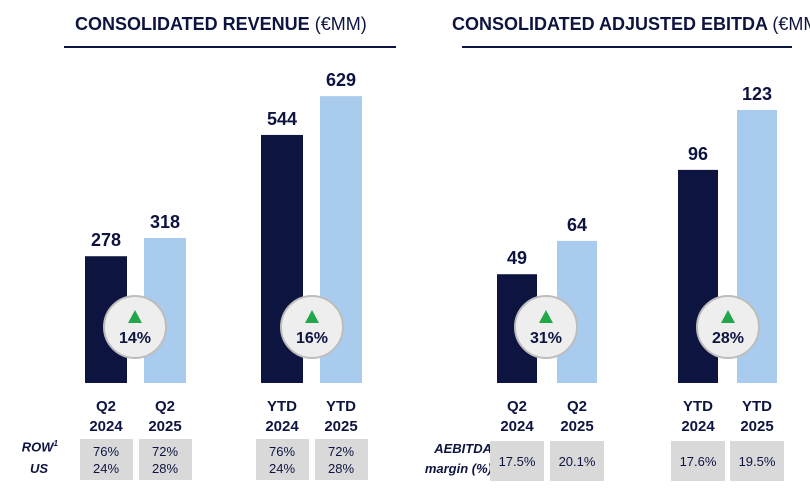  Describe the element at coordinates (340, 416) in the screenshot. I see `revenue-category-label: YTD 2025` at that location.